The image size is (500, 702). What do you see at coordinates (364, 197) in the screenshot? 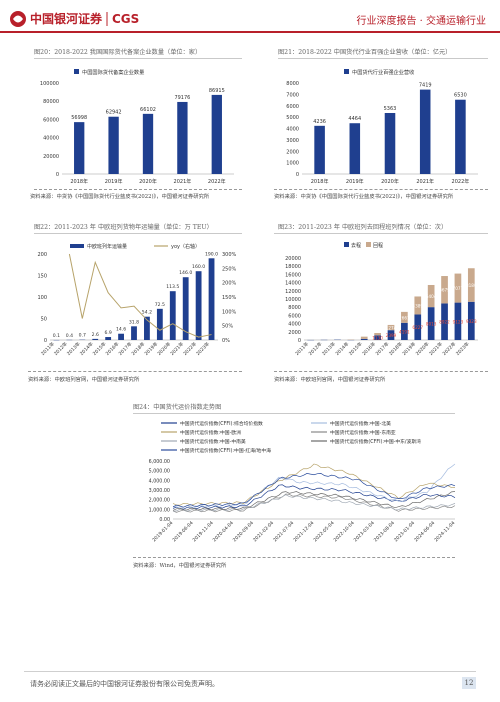
I see `fig21-source: 资料来源：中货协《中国国际货代行业蓝皮书(2022)》，中国银河证券研究所` at bounding box center [364, 197].